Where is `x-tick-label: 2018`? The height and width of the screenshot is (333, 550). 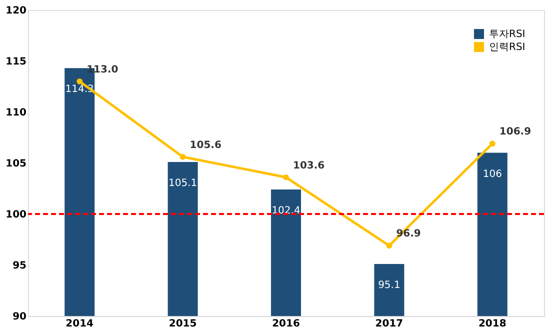 x-tick-label: 2018 is located at coordinates (492, 324).